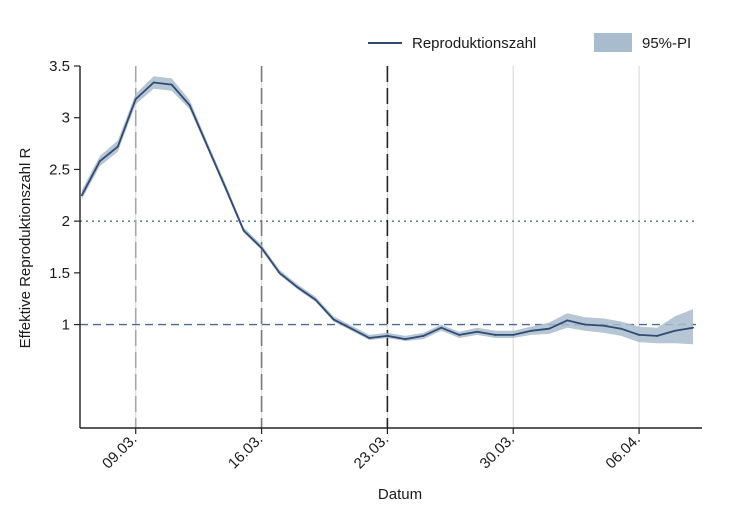 This screenshot has height=525, width=736. I want to click on x-tick-label-2: 23.03., so click(372, 452).